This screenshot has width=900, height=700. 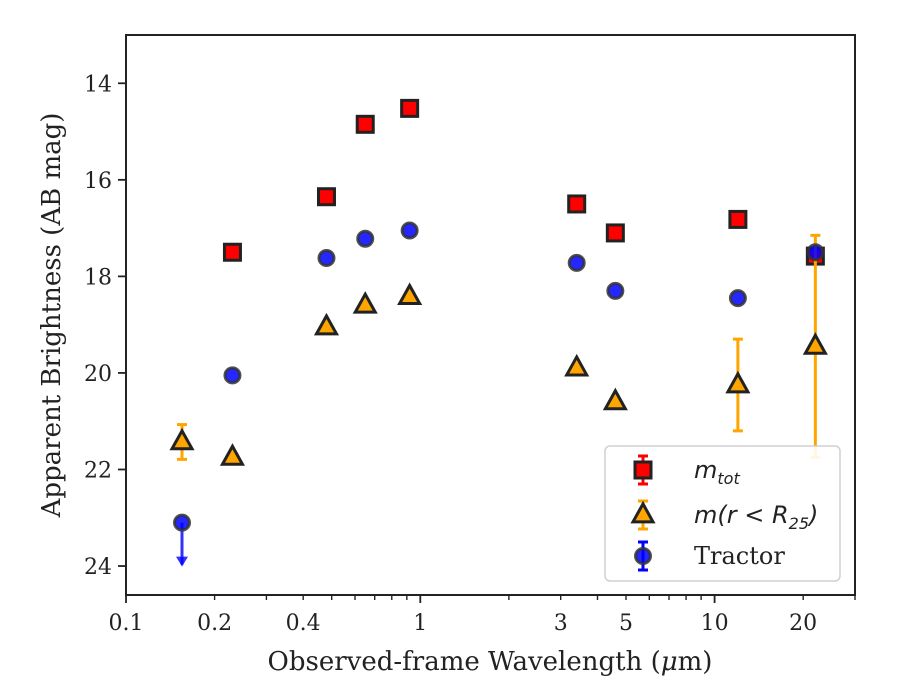 What do you see at coordinates (98, 181) in the screenshot?
I see `y-tick-label: 16` at bounding box center [98, 181].